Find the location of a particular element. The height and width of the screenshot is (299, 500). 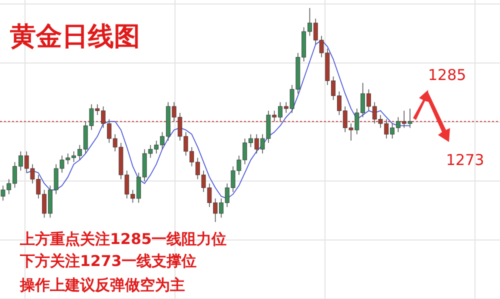

text: 下方关注1273一线支撑位 is located at coordinates (108, 261).